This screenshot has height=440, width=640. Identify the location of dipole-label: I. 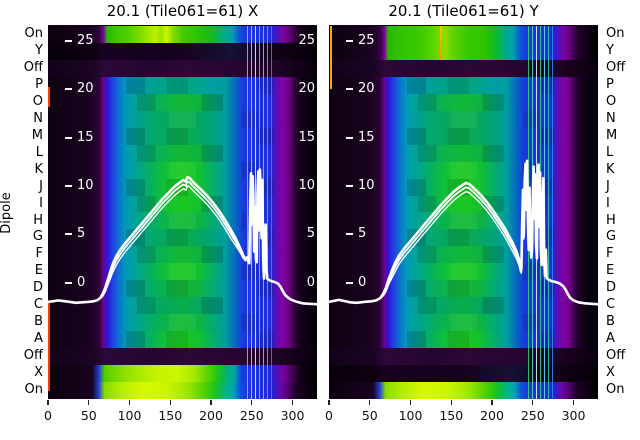
(41, 203).